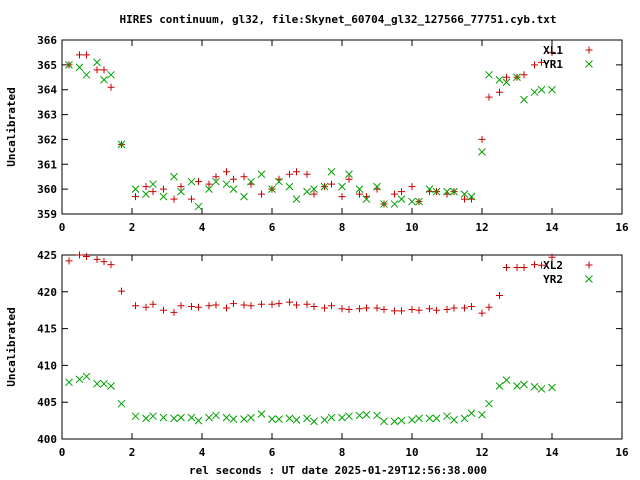 This screenshot has height=480, width=640. What do you see at coordinates (11, 126) in the screenshot?
I see `panel1-y-axis-label: Uncalibrated` at bounding box center [11, 126].